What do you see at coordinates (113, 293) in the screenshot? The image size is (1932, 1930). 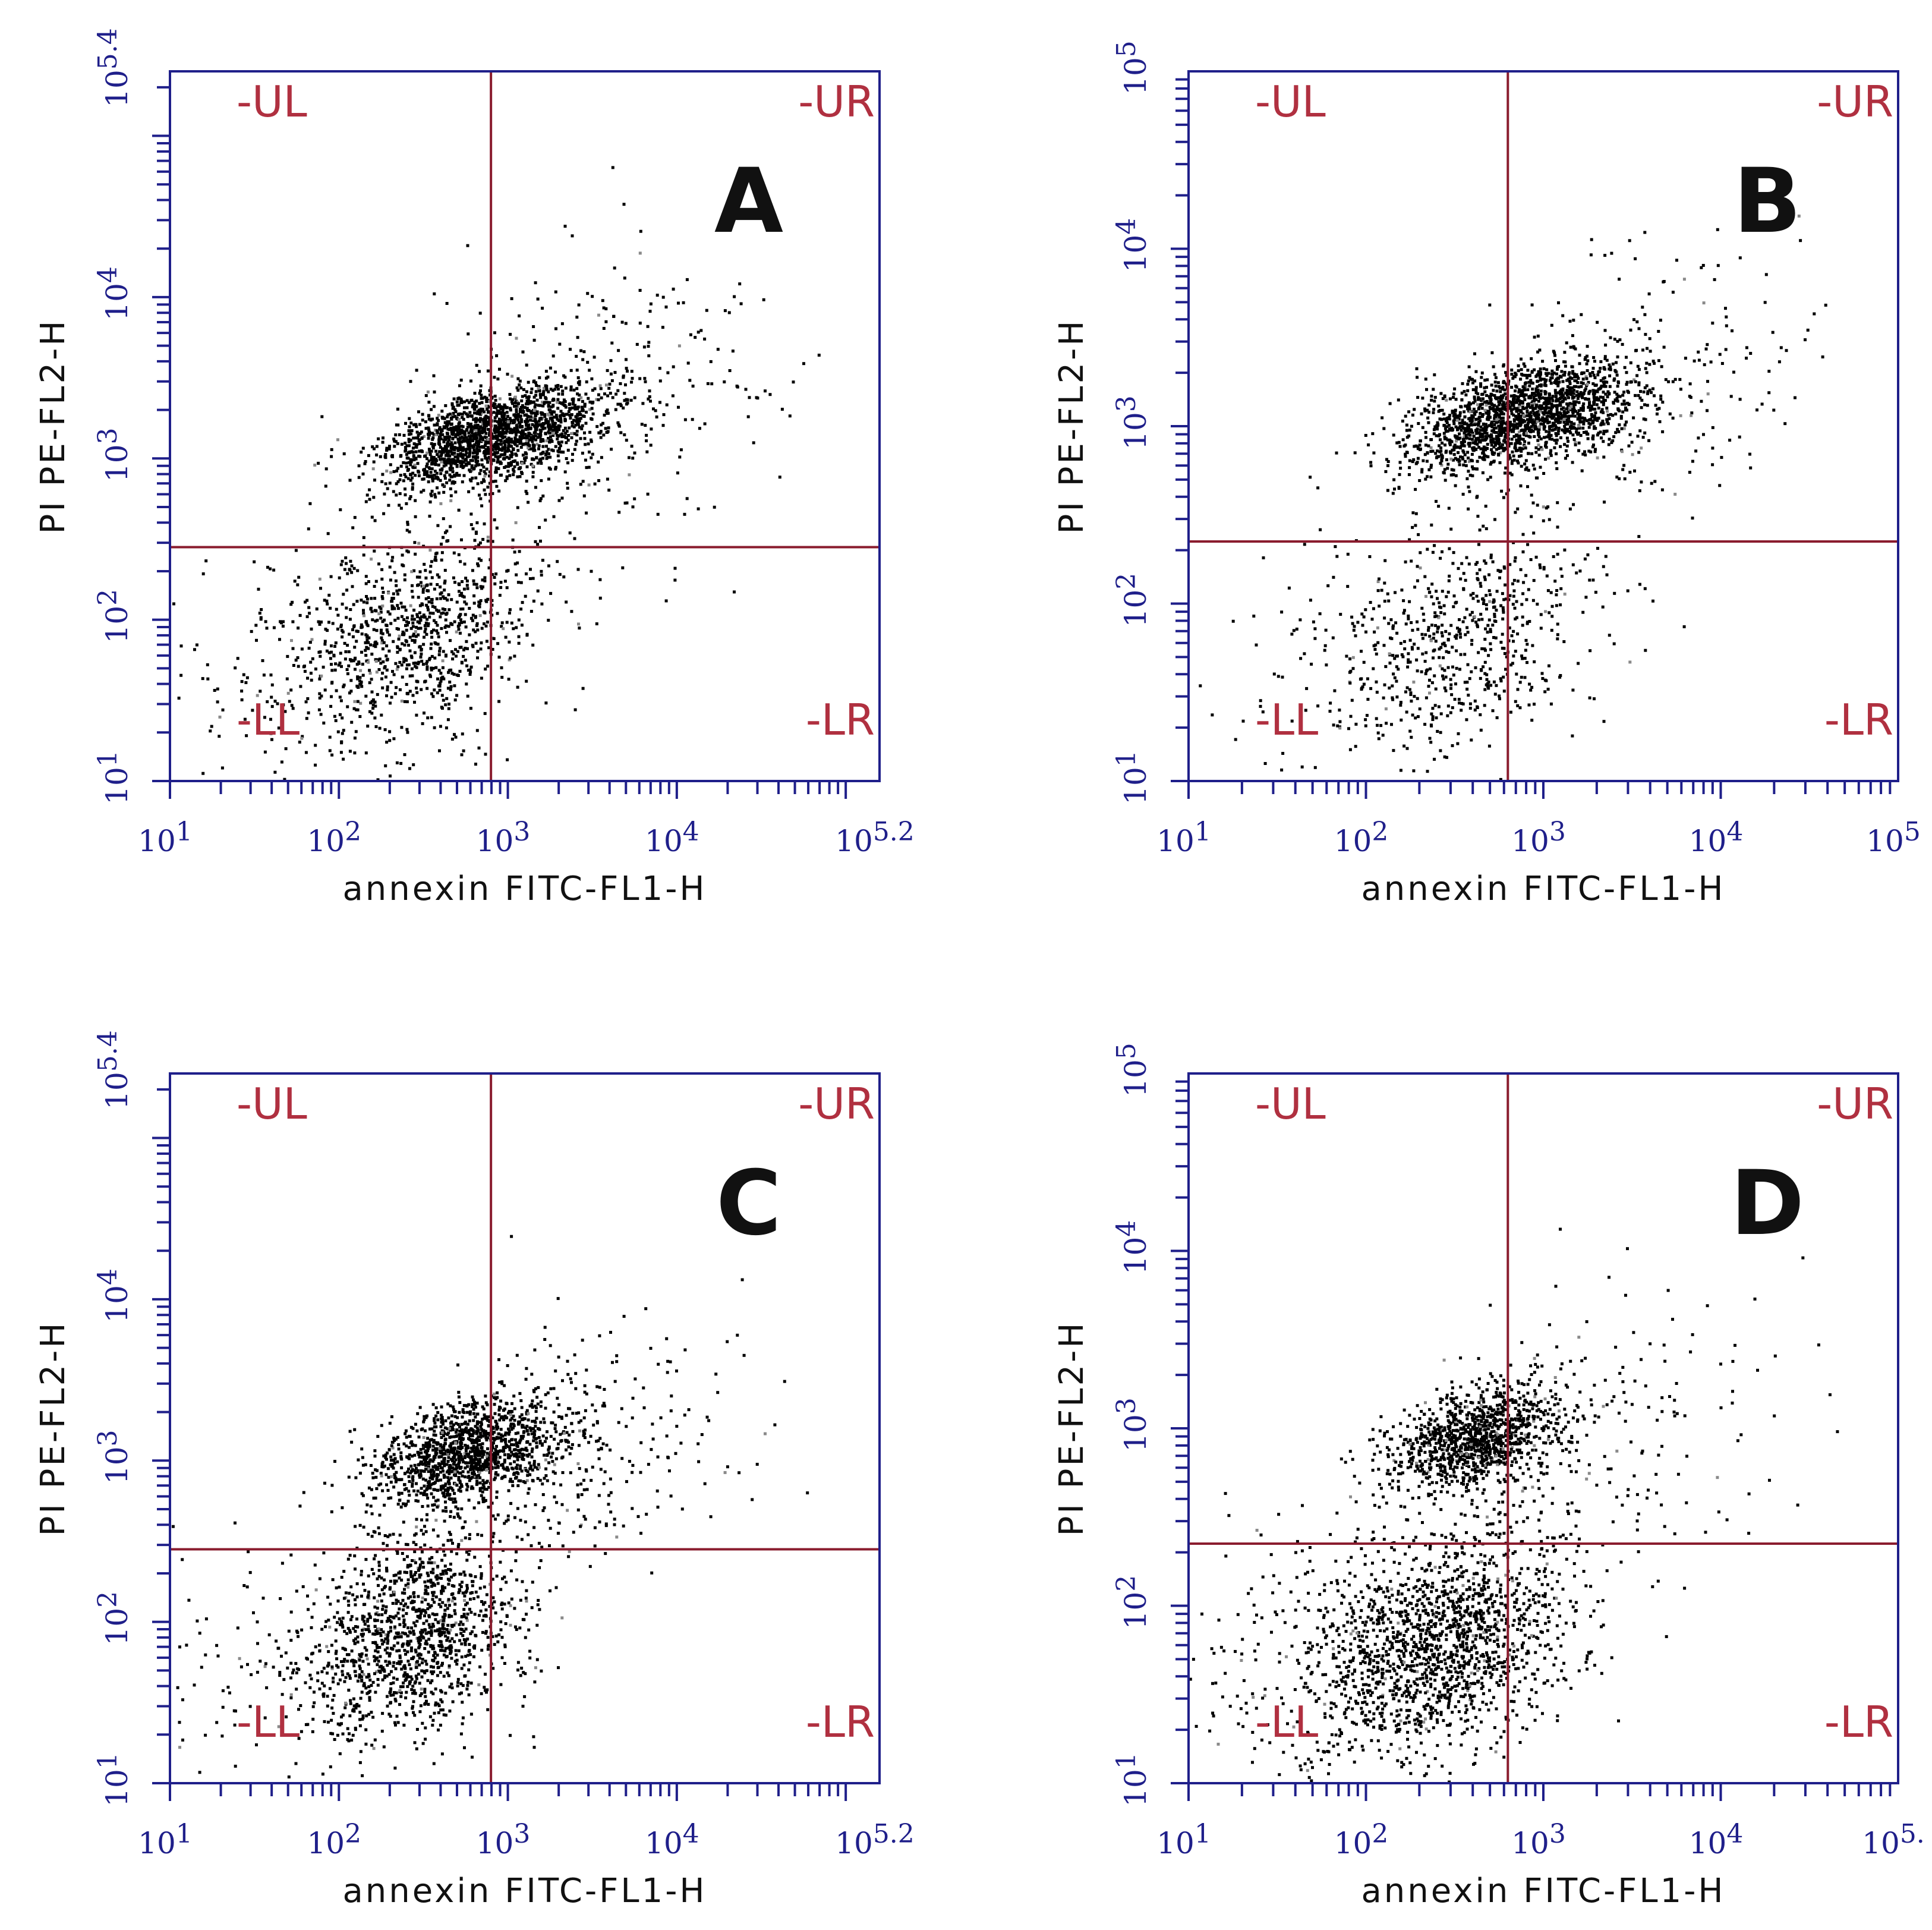 I see `y-tick-label: 104` at bounding box center [113, 293].